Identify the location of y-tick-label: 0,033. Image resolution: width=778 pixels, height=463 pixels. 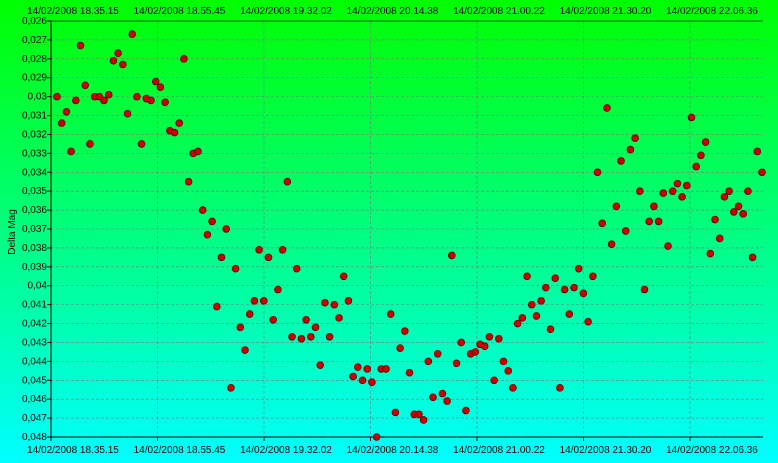
(34, 153).